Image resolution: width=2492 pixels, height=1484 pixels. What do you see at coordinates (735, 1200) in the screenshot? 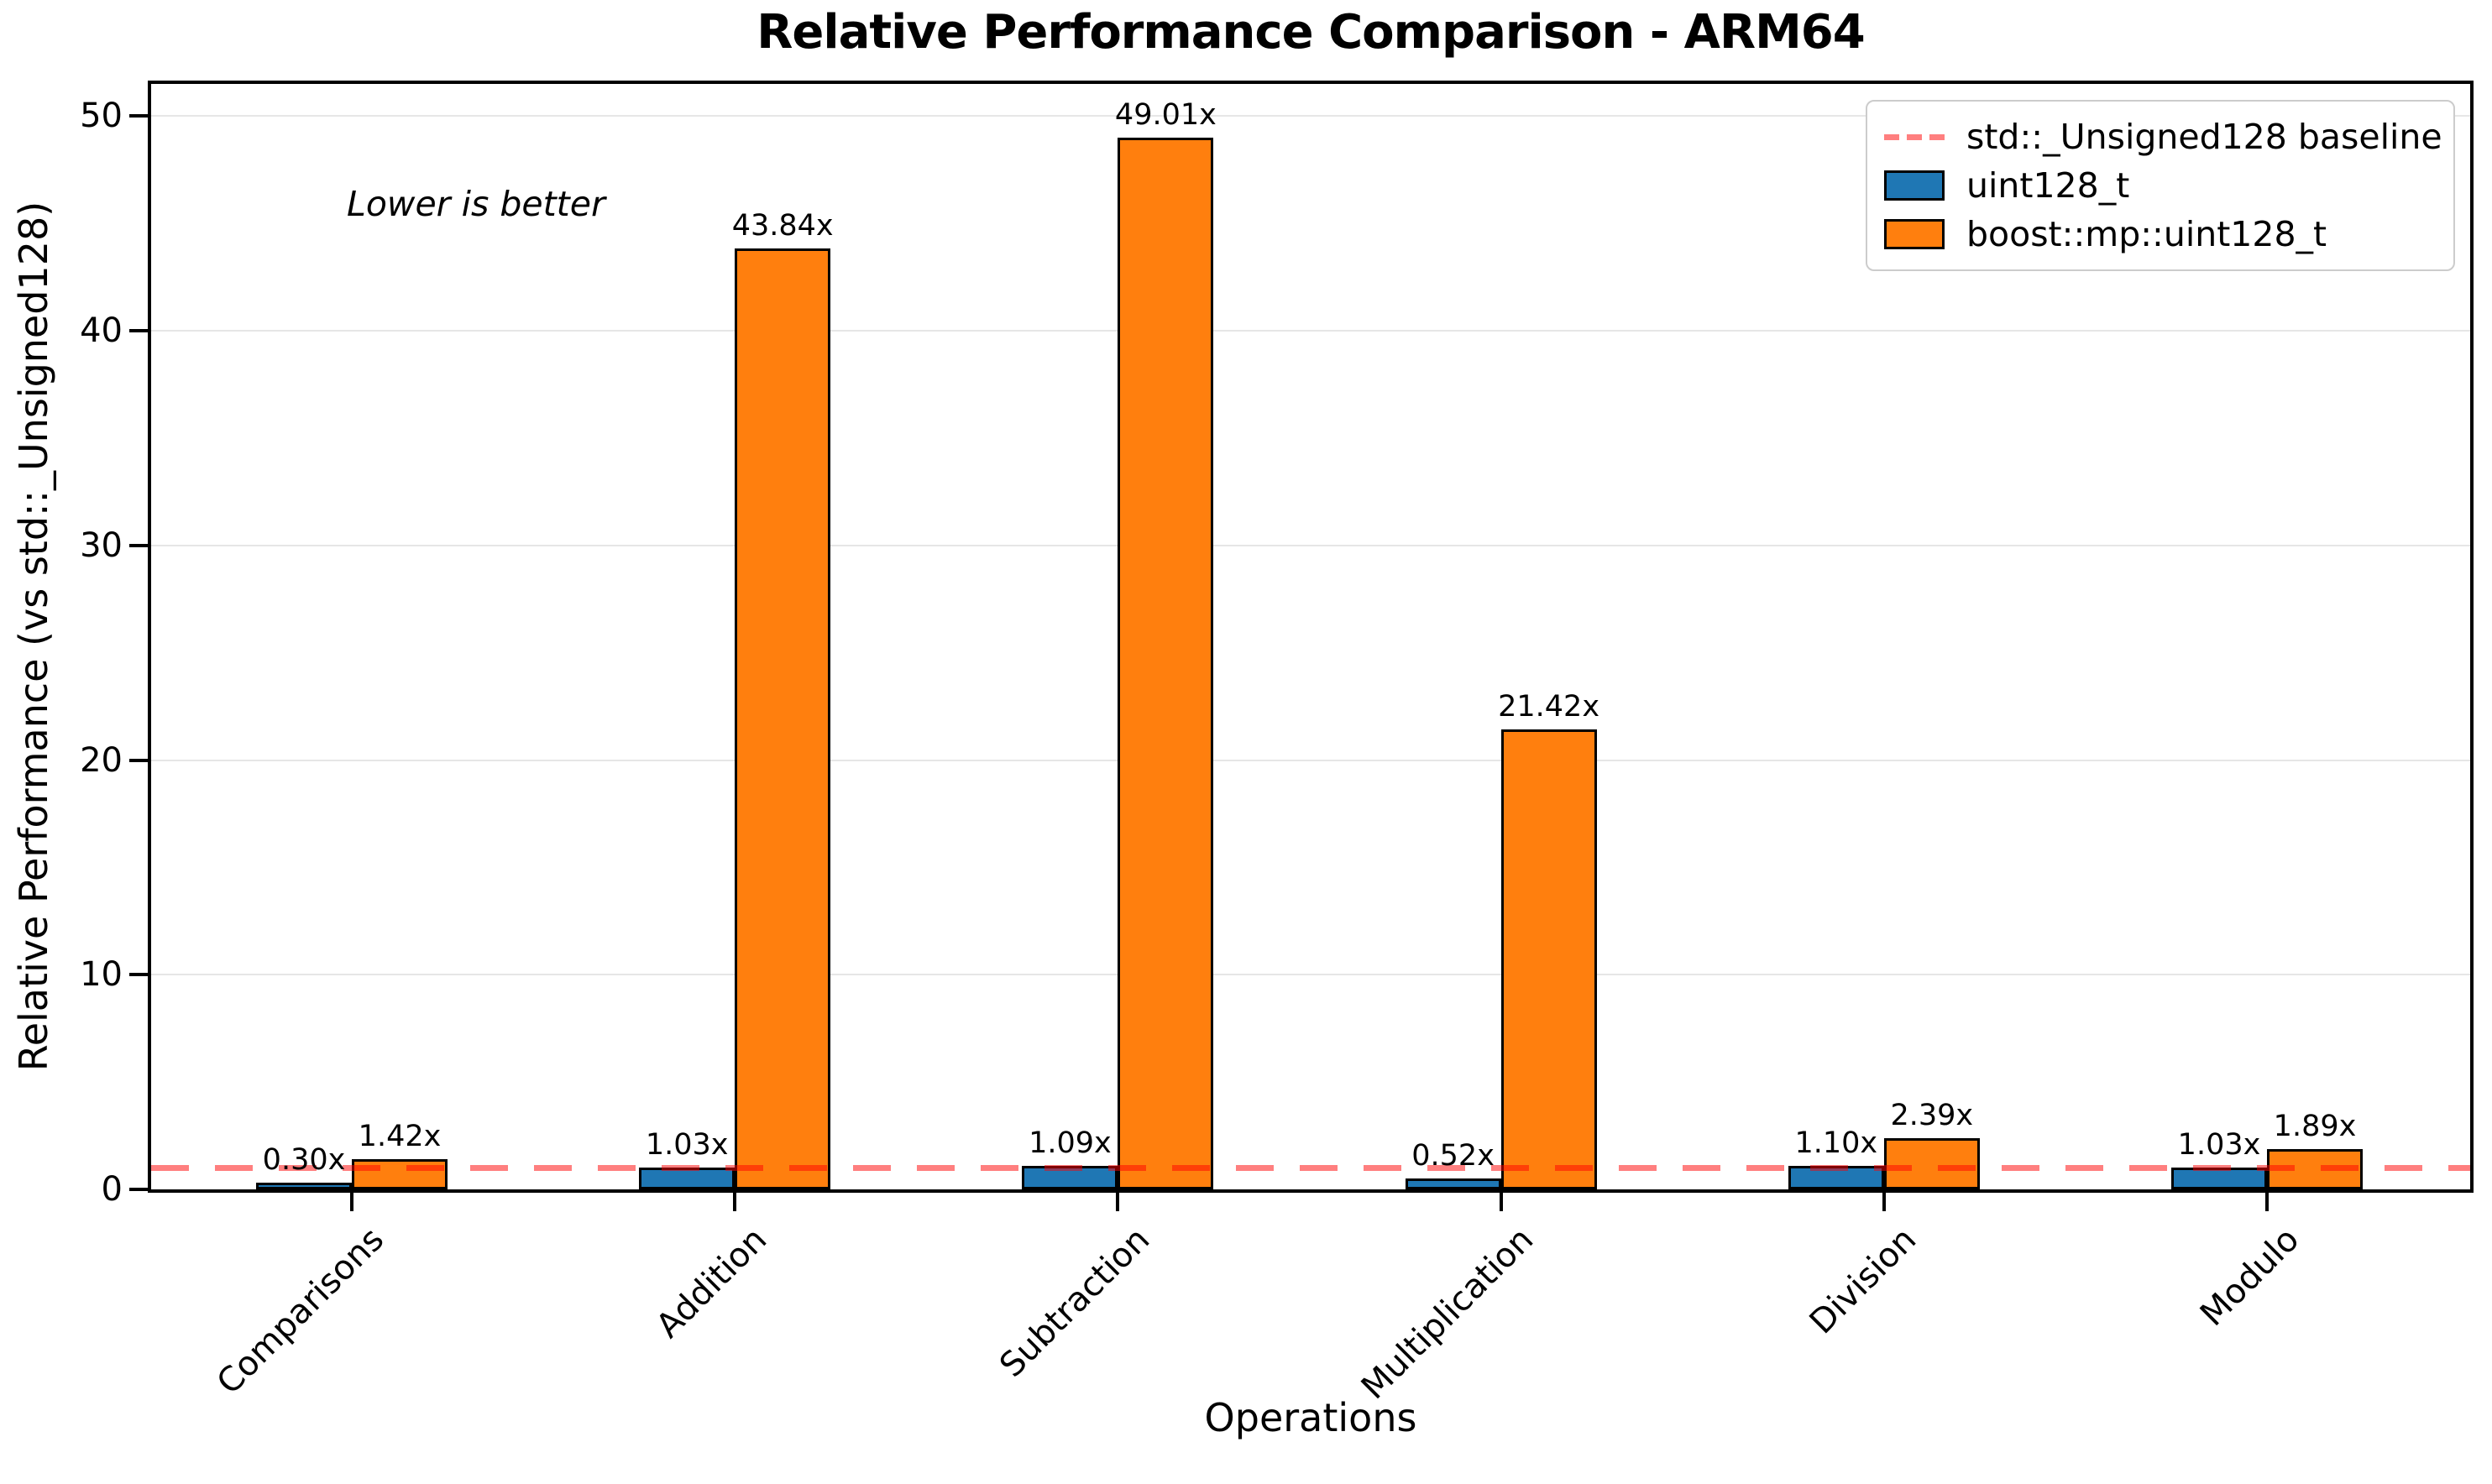
I see `x-tick-addition` at bounding box center [735, 1200].